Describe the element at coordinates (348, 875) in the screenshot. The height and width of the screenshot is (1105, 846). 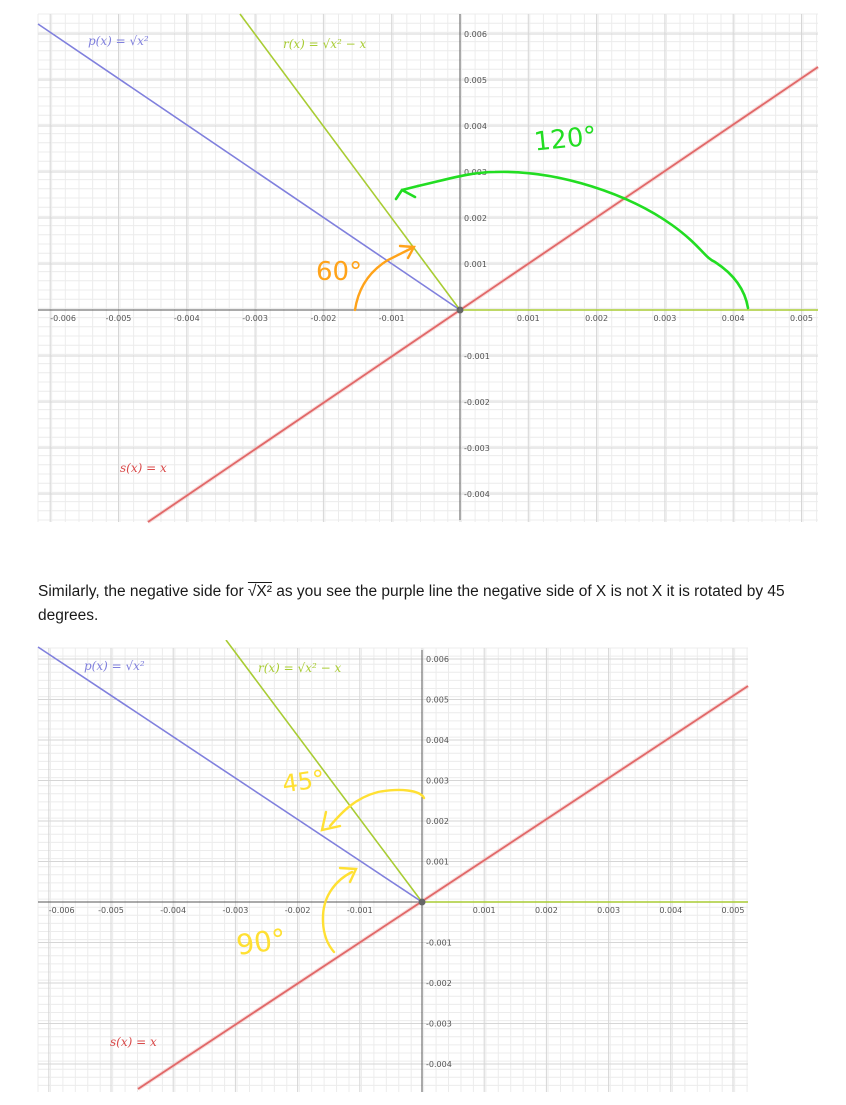
I see `yellow-arrowhead-lower` at that location.